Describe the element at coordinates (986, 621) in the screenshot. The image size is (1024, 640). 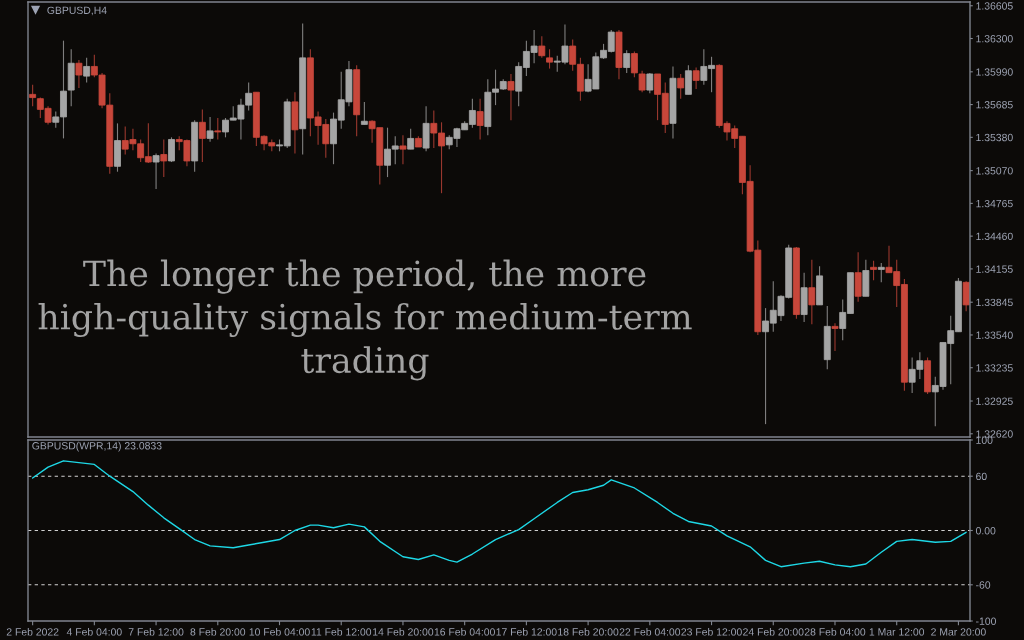
I see `y-tick-label: -100` at that location.